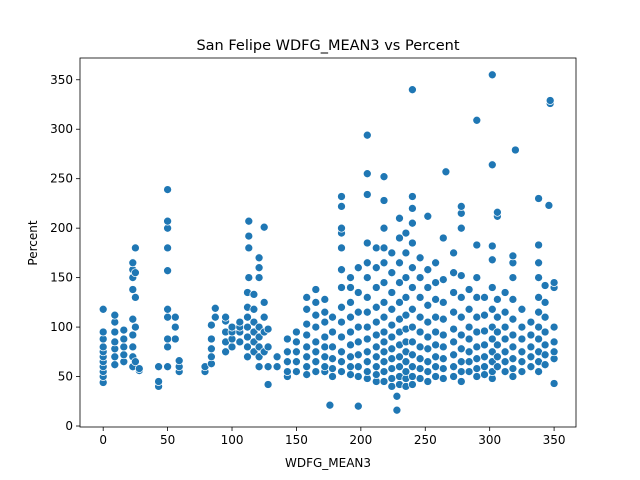 Image resolution: width=640 pixels, height=480 pixels. Describe the element at coordinates (489, 440) in the screenshot. I see `x-tick-label: 300` at that location.